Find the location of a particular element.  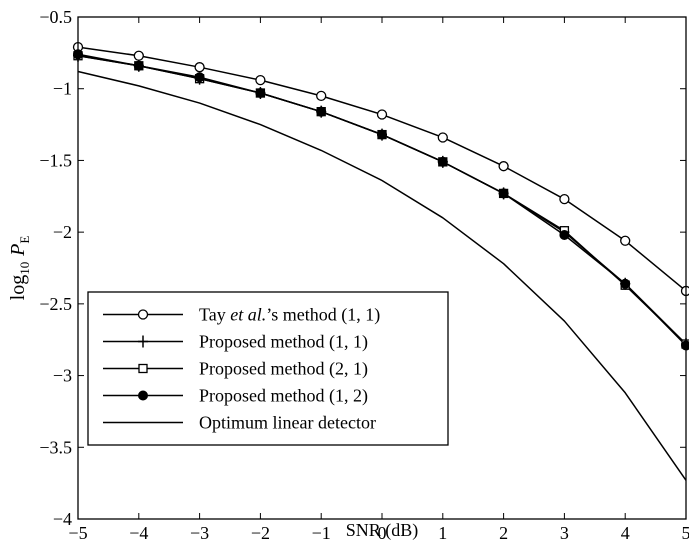

legend-label-part: Proposed method (1, 1) is located at coordinates (283, 342).